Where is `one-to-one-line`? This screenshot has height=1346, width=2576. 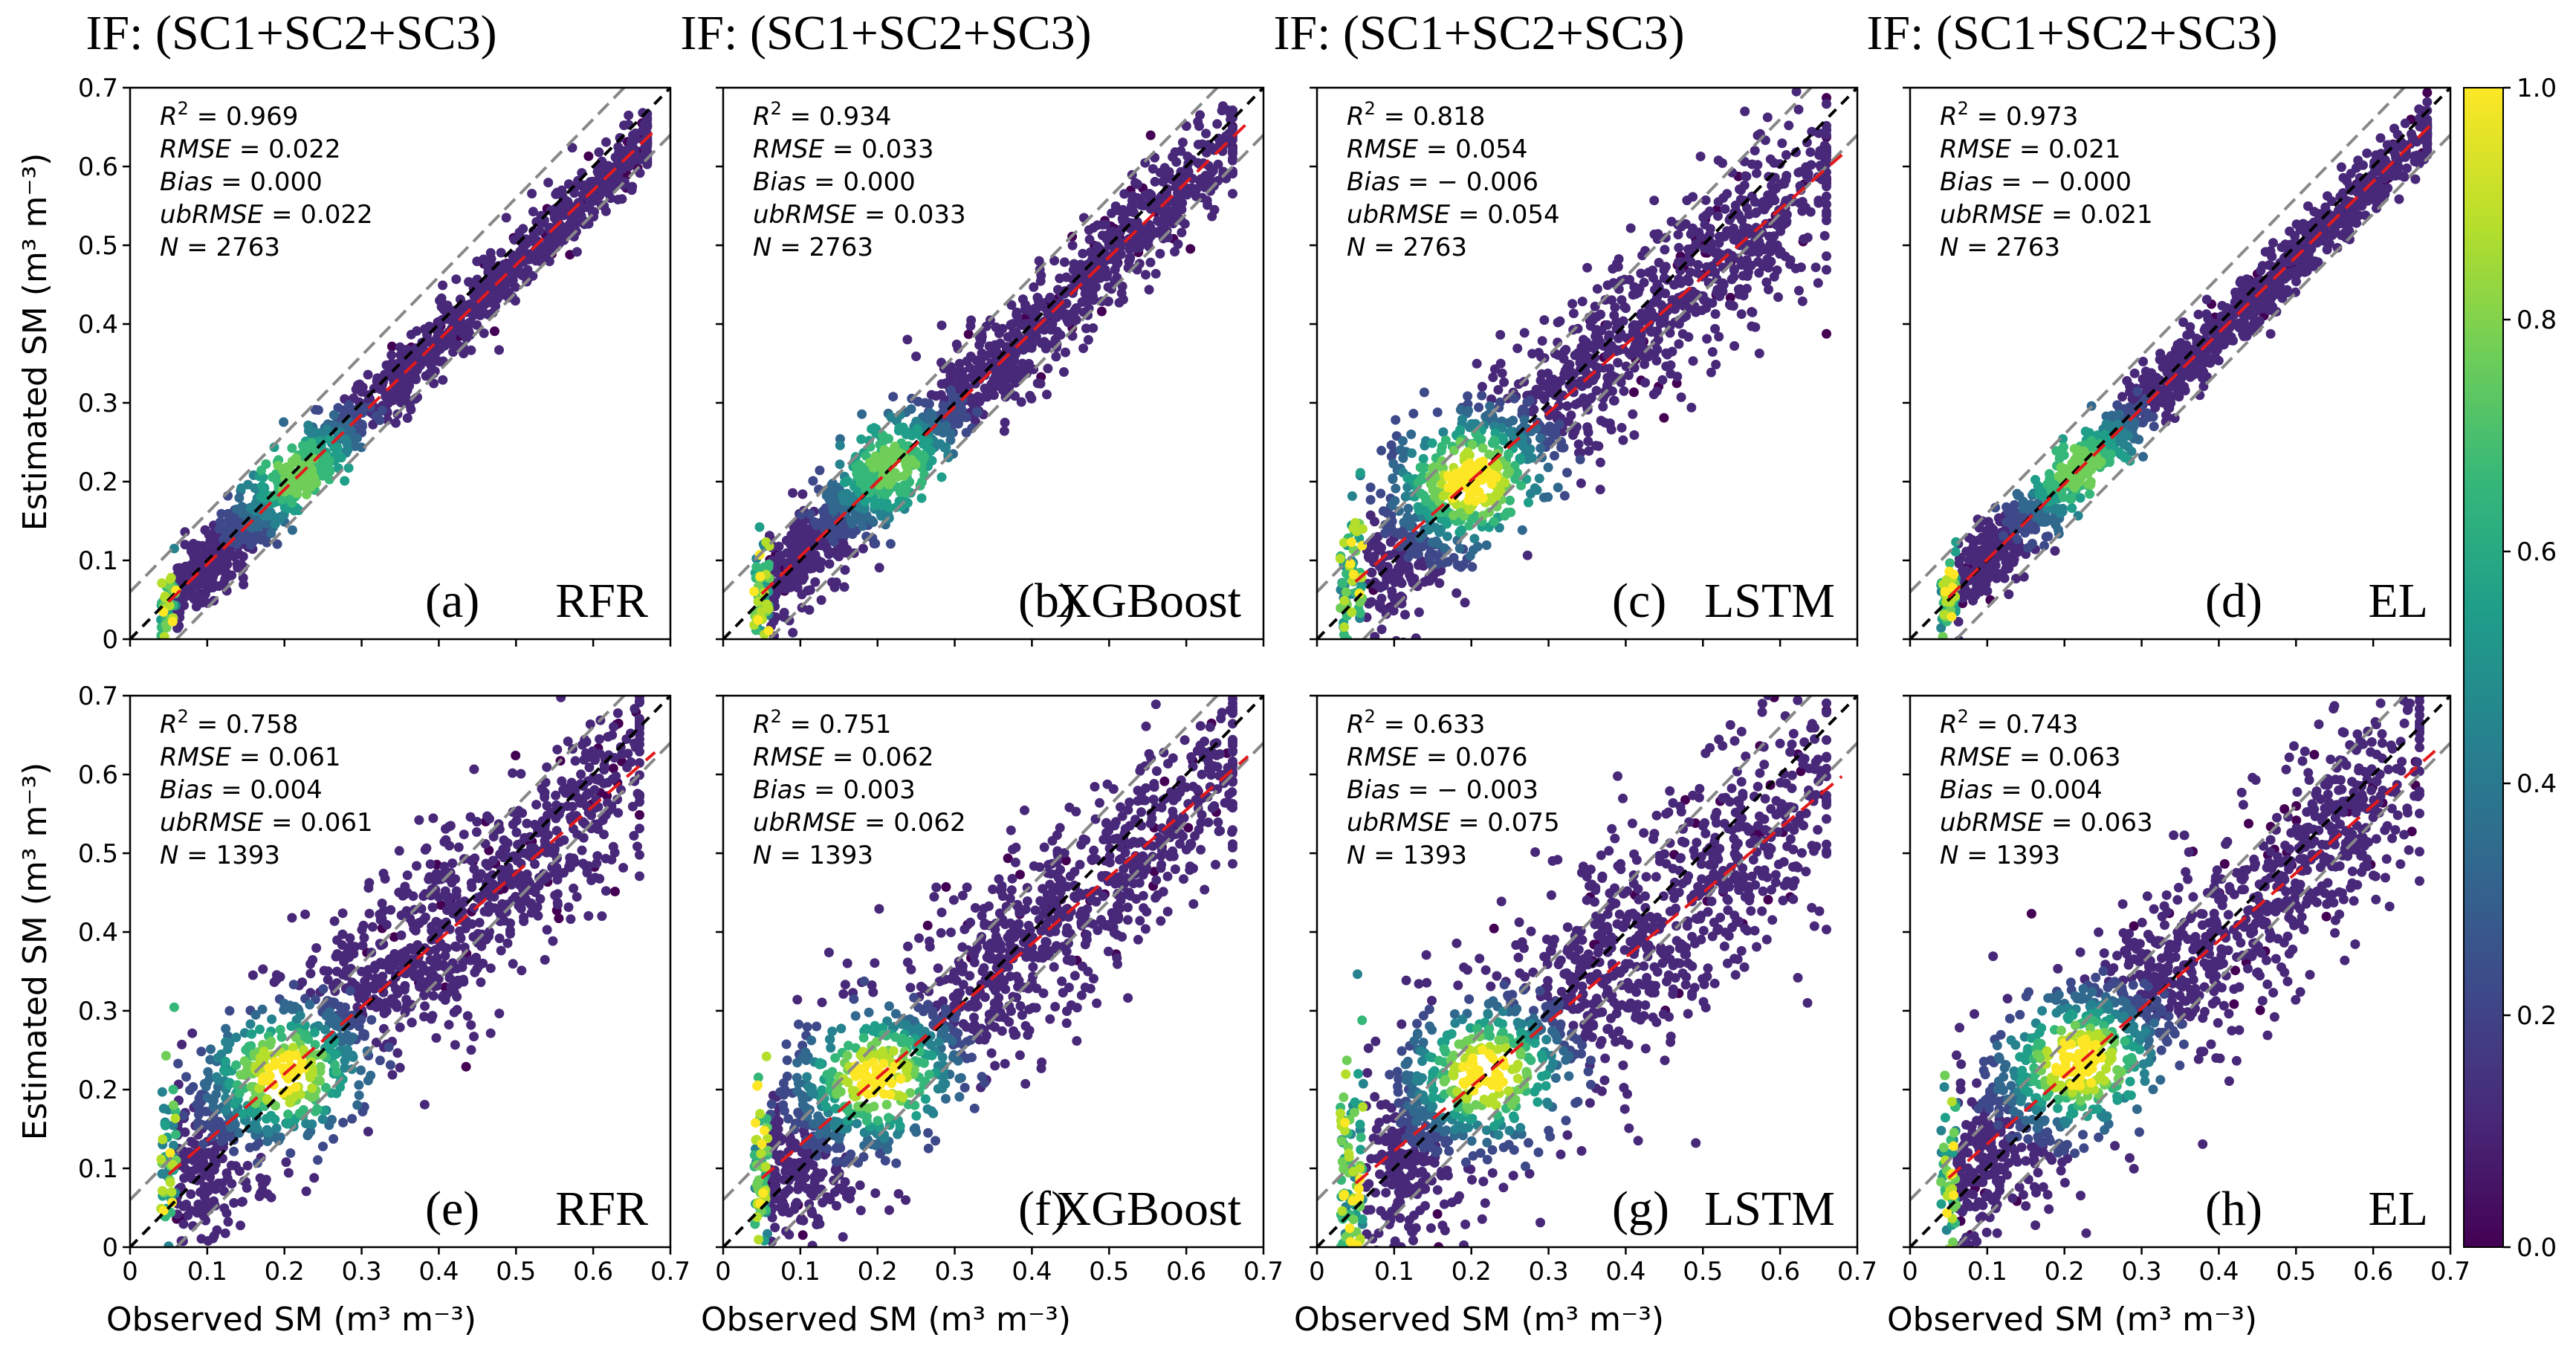 one-to-one-line is located at coordinates (400, 364).